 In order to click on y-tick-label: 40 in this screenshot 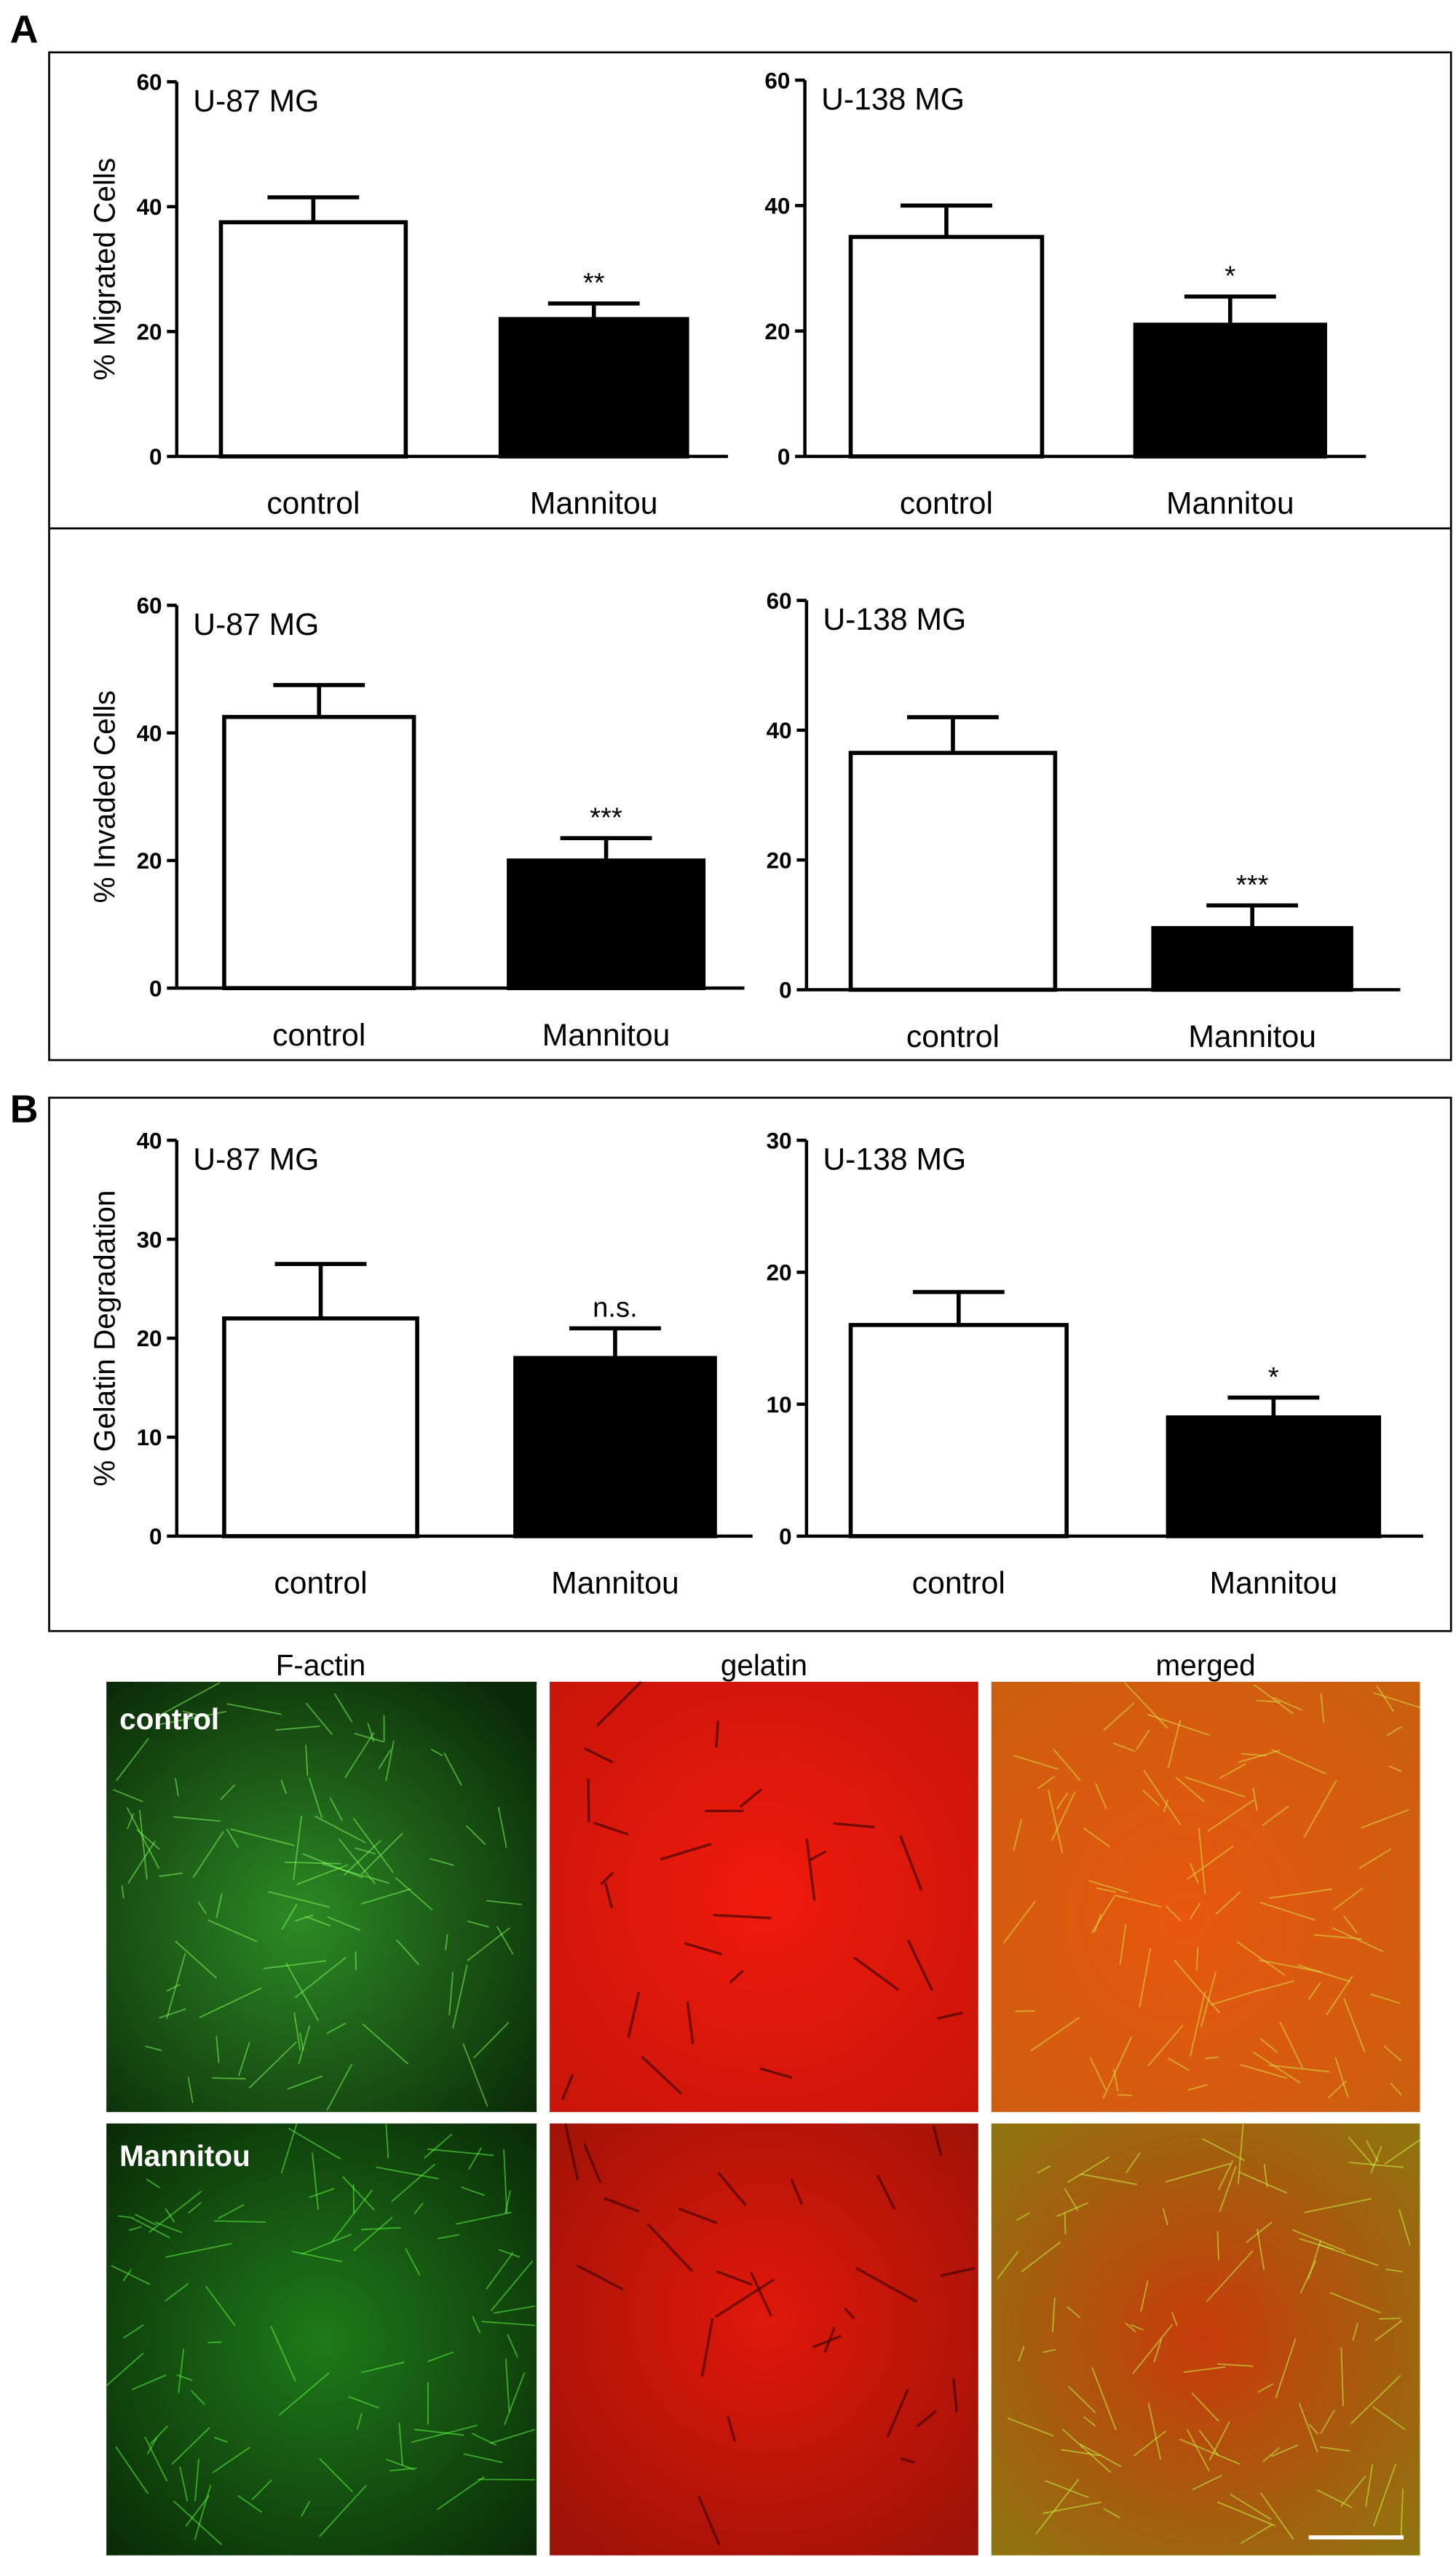, I will do `click(777, 206)`.